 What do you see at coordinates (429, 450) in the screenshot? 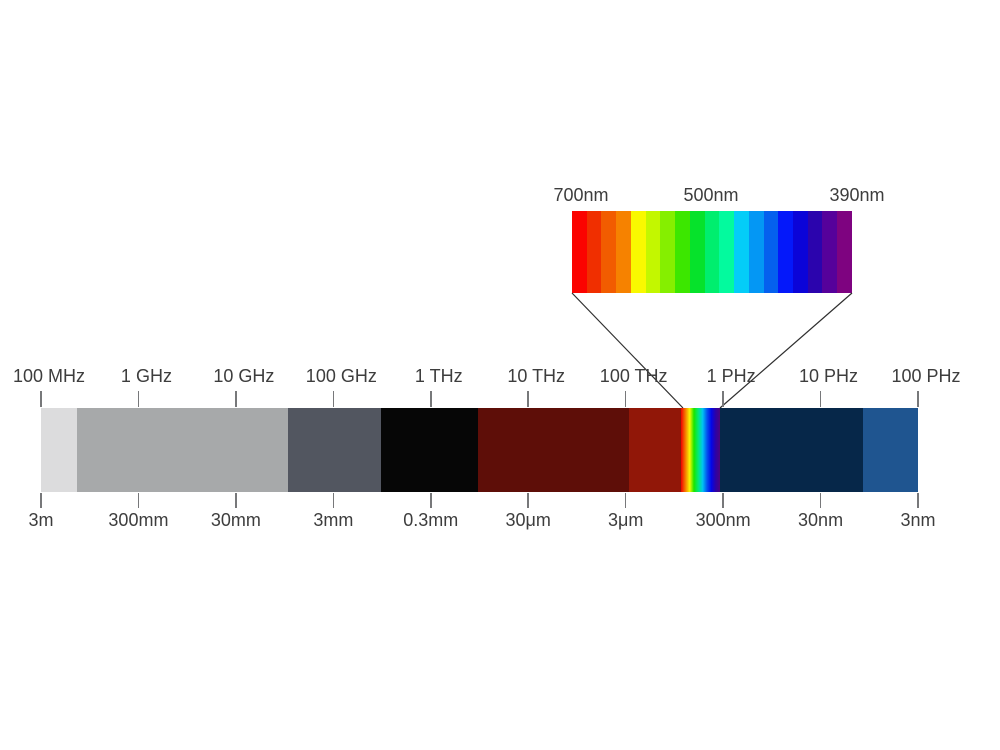
I see `segment-black` at bounding box center [429, 450].